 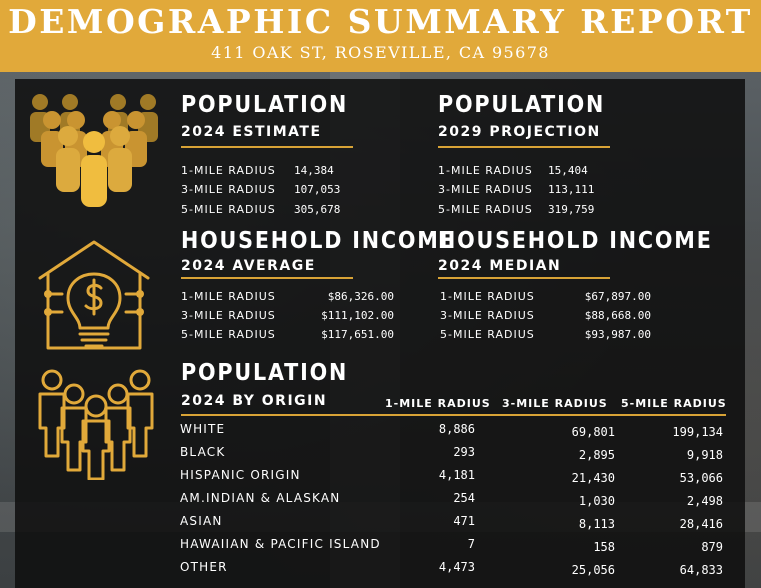 I want to click on pop2029-subtitle: 2029 PROJECTION, so click(x=519, y=132).